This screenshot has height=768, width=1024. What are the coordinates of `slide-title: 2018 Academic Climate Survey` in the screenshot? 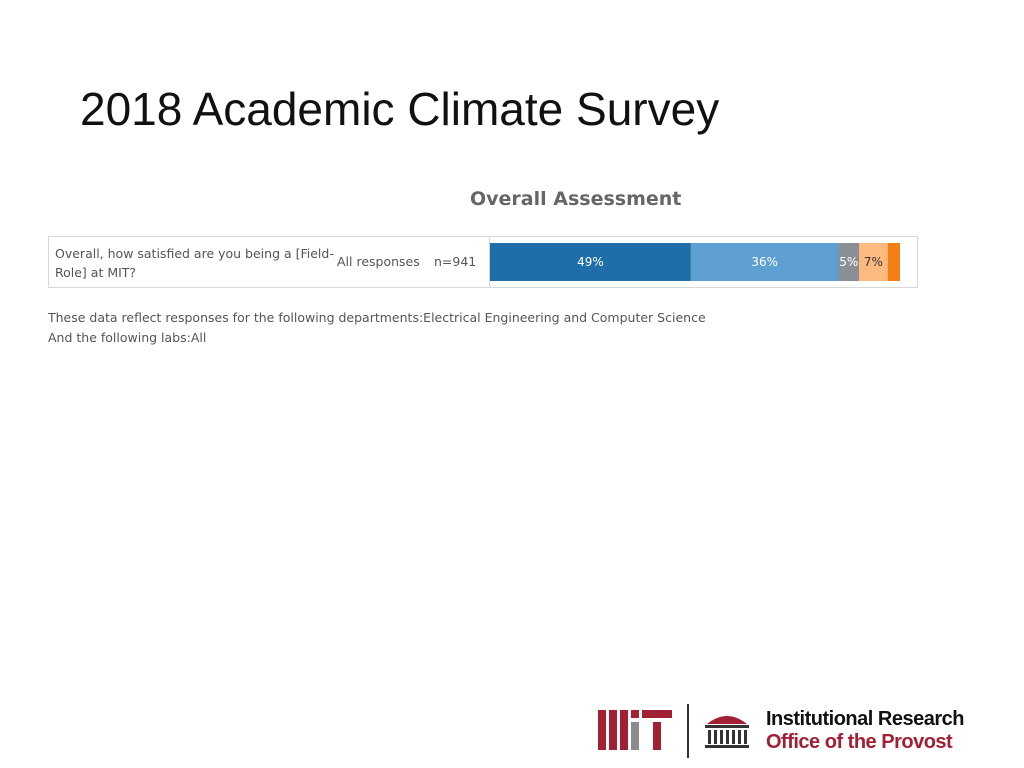 It's located at (400, 109).